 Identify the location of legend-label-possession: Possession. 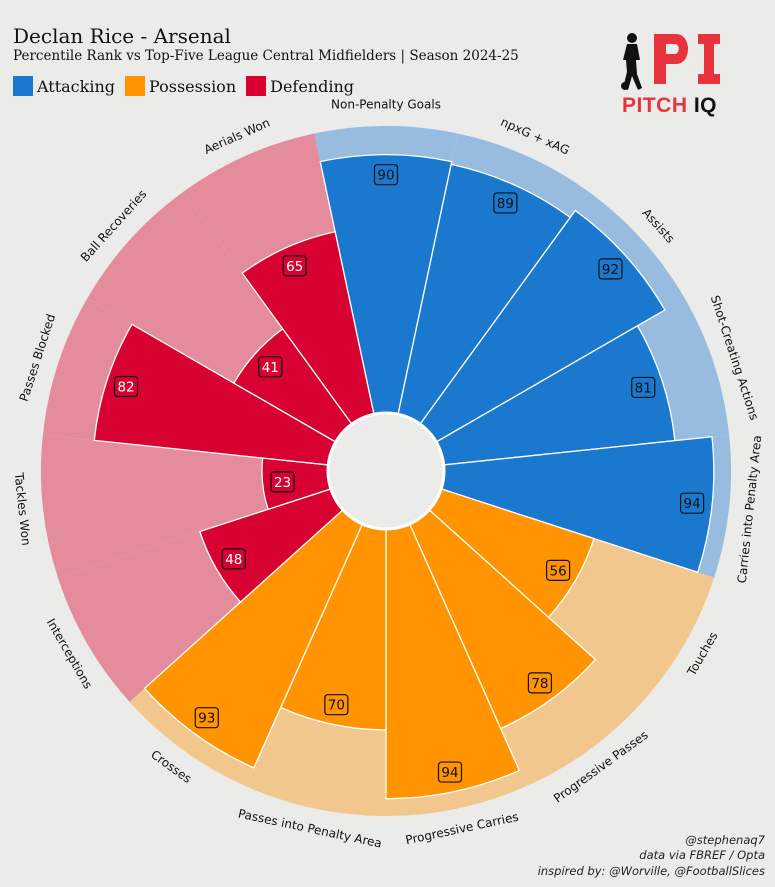
(193, 86).